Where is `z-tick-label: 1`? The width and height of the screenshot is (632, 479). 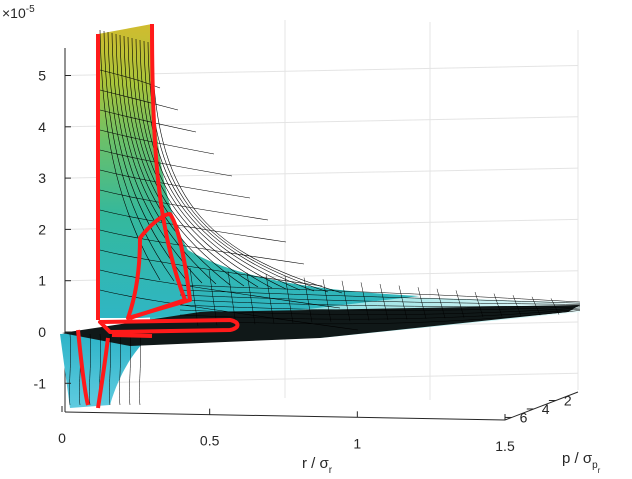
z-tick-label: 1 is located at coordinates (42, 281).